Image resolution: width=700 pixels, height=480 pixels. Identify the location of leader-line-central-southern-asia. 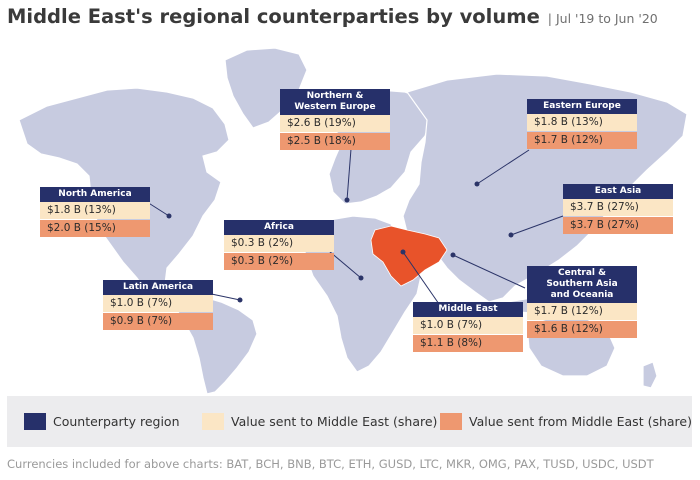
(489, 271).